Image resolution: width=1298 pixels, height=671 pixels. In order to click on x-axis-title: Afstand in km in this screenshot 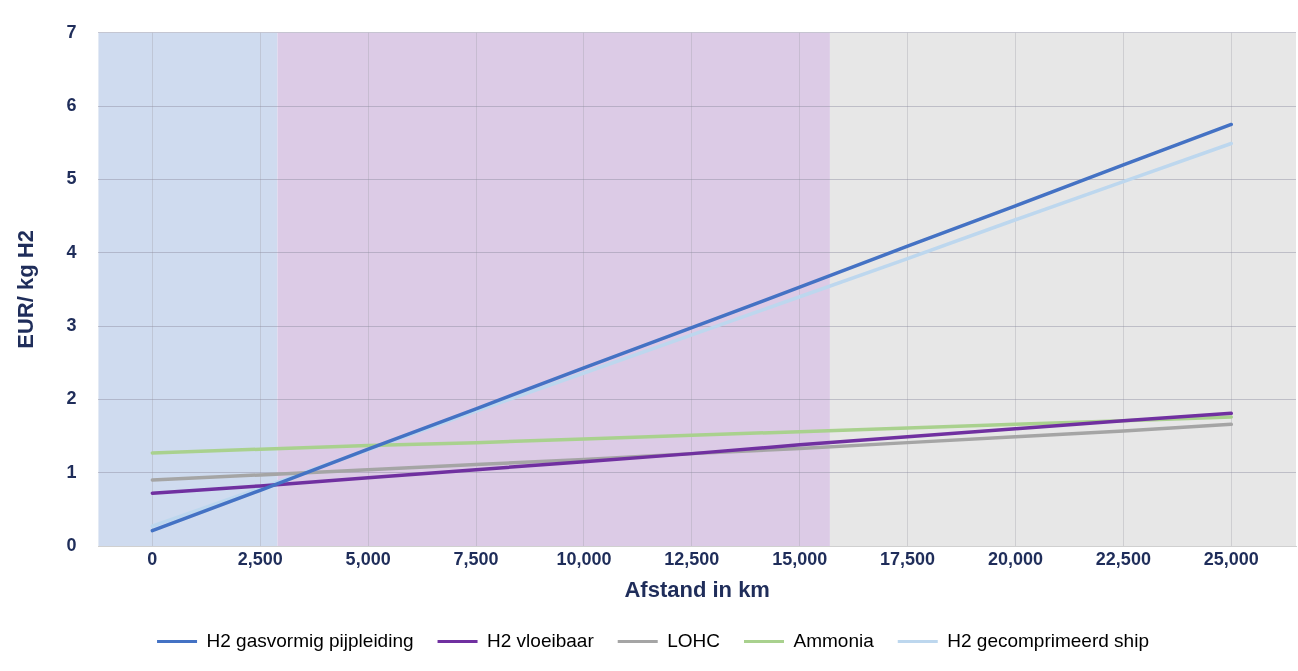, I will do `click(697, 589)`.